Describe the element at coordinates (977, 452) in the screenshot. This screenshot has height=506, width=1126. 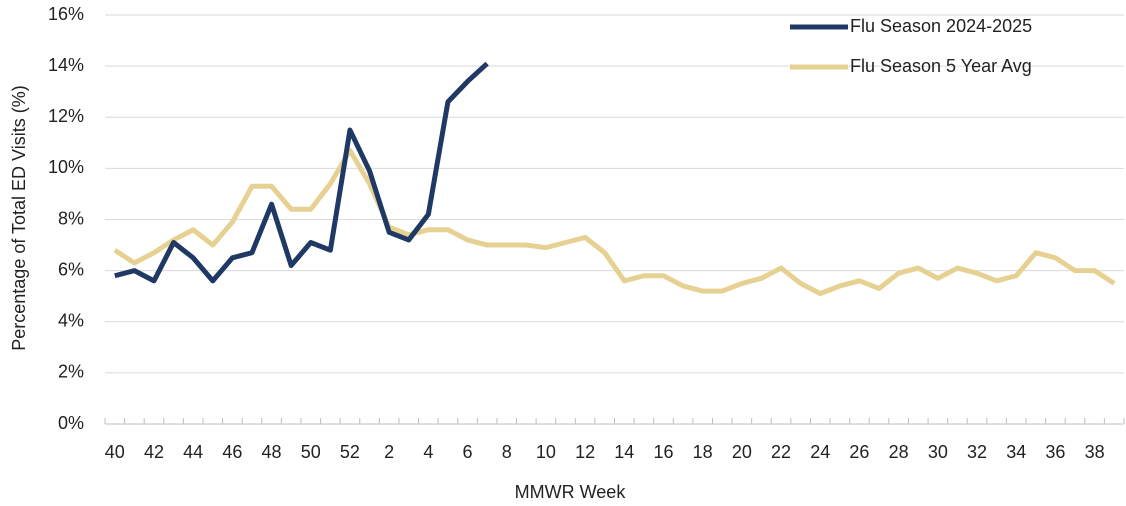
I see `x-tick-label: 32` at that location.